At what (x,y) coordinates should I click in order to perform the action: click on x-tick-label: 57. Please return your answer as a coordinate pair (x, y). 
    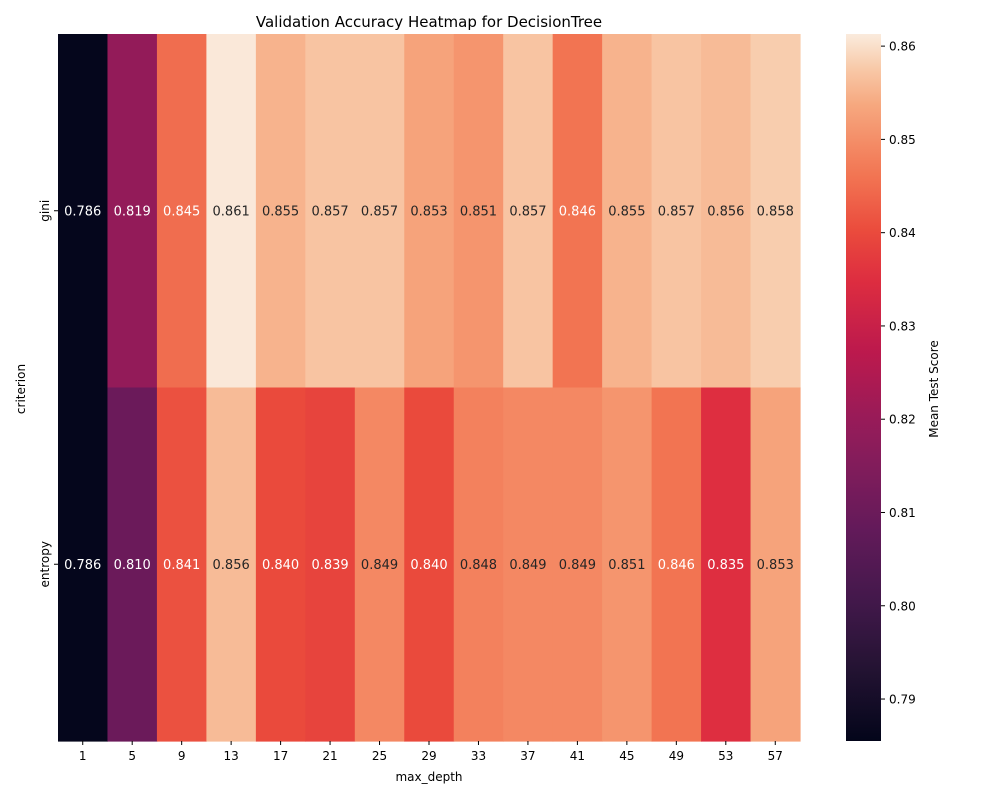
    Looking at the image, I should click on (775, 756).